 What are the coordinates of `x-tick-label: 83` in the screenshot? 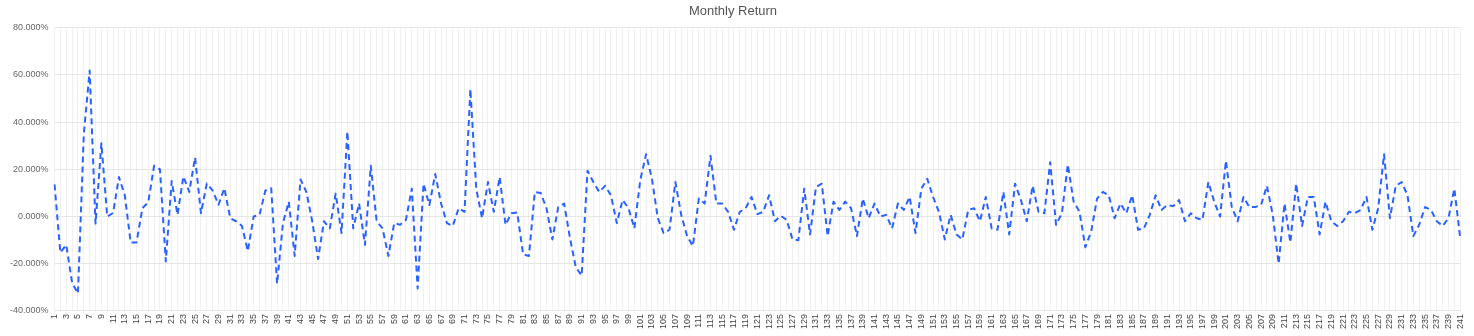 It's located at (534, 318).